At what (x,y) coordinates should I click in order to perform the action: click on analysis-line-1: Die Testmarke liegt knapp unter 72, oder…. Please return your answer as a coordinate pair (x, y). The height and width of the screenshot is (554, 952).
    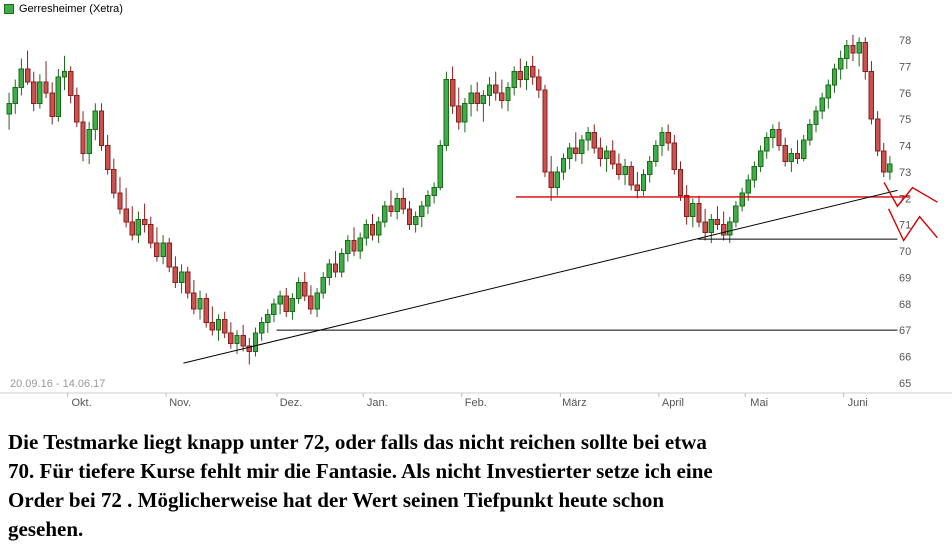
    Looking at the image, I should click on (357, 442).